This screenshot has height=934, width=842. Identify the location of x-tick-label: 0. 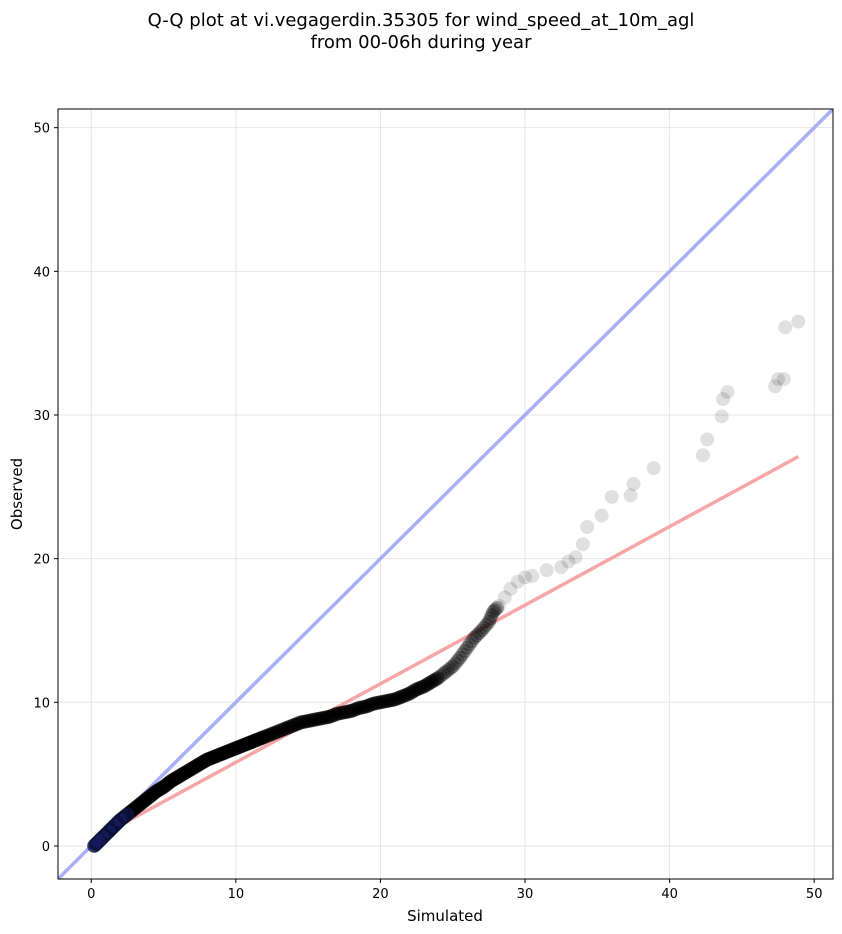
(91, 894).